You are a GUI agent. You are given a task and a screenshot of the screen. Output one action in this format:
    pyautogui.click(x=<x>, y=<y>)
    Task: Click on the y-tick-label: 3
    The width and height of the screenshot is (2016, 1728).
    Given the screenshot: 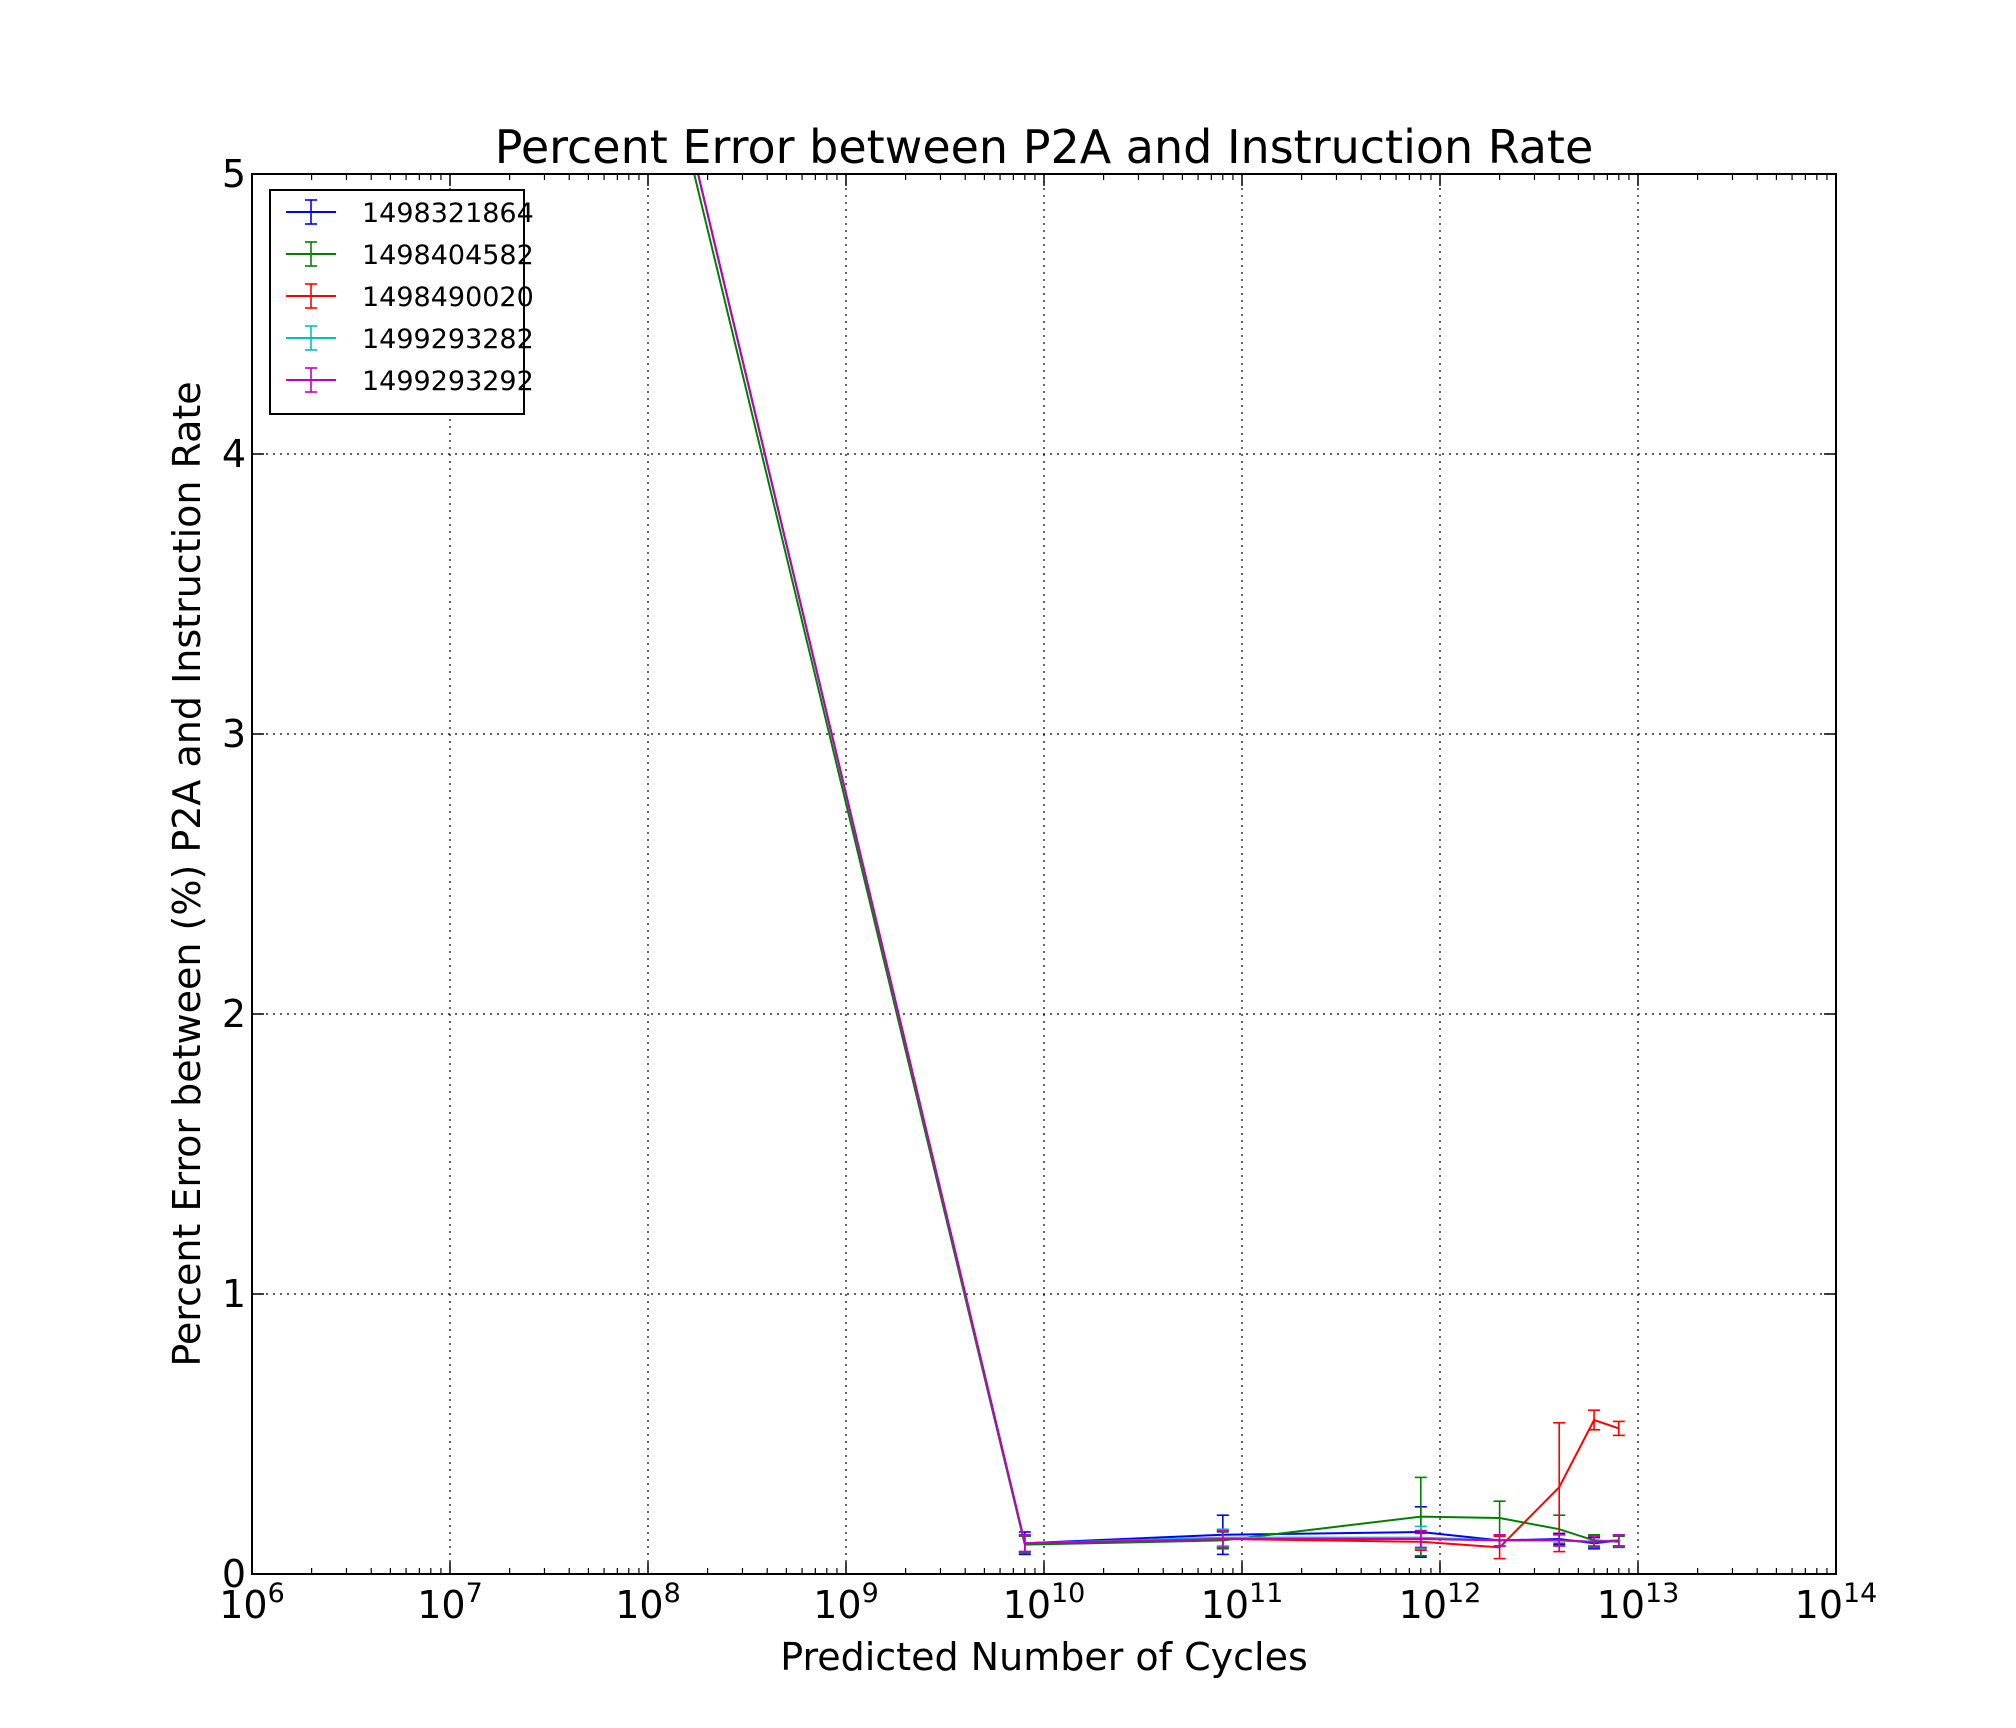 What is the action you would take?
    pyautogui.click(x=234, y=734)
    